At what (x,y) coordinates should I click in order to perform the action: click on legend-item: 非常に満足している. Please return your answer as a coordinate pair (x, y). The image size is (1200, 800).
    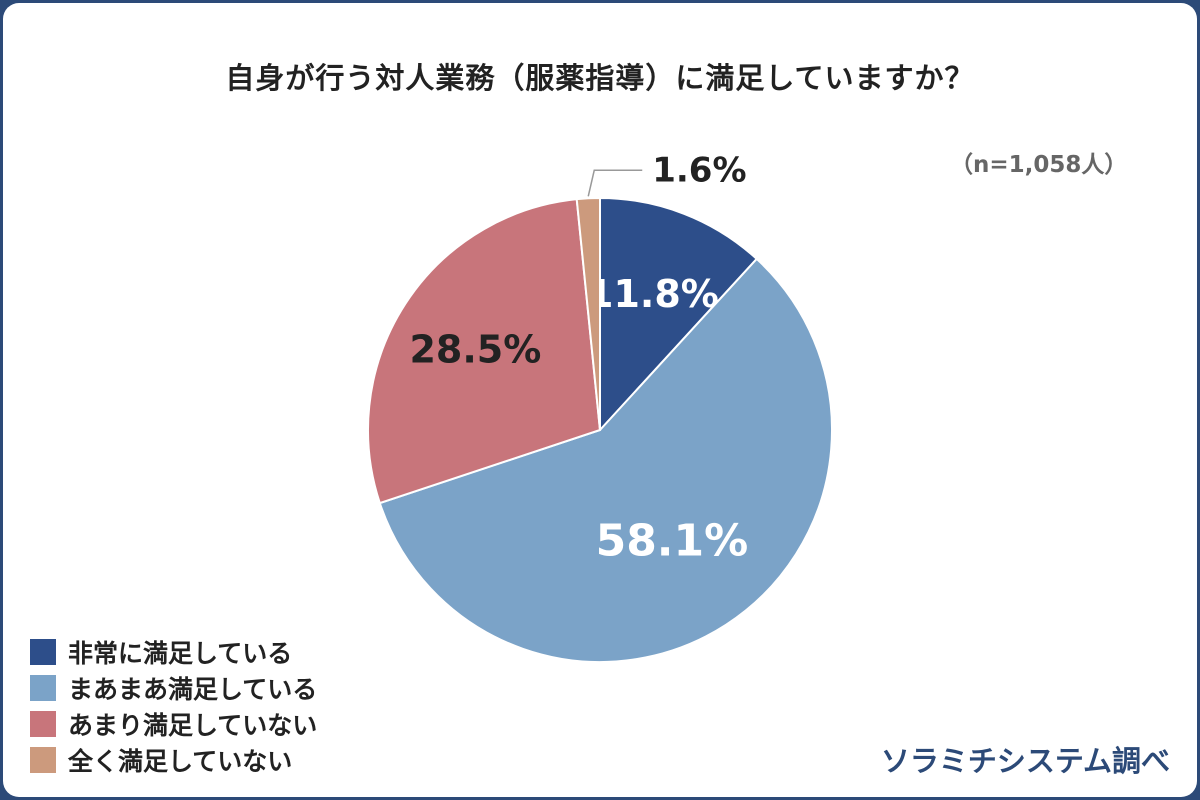
    Looking at the image, I should click on (173, 652).